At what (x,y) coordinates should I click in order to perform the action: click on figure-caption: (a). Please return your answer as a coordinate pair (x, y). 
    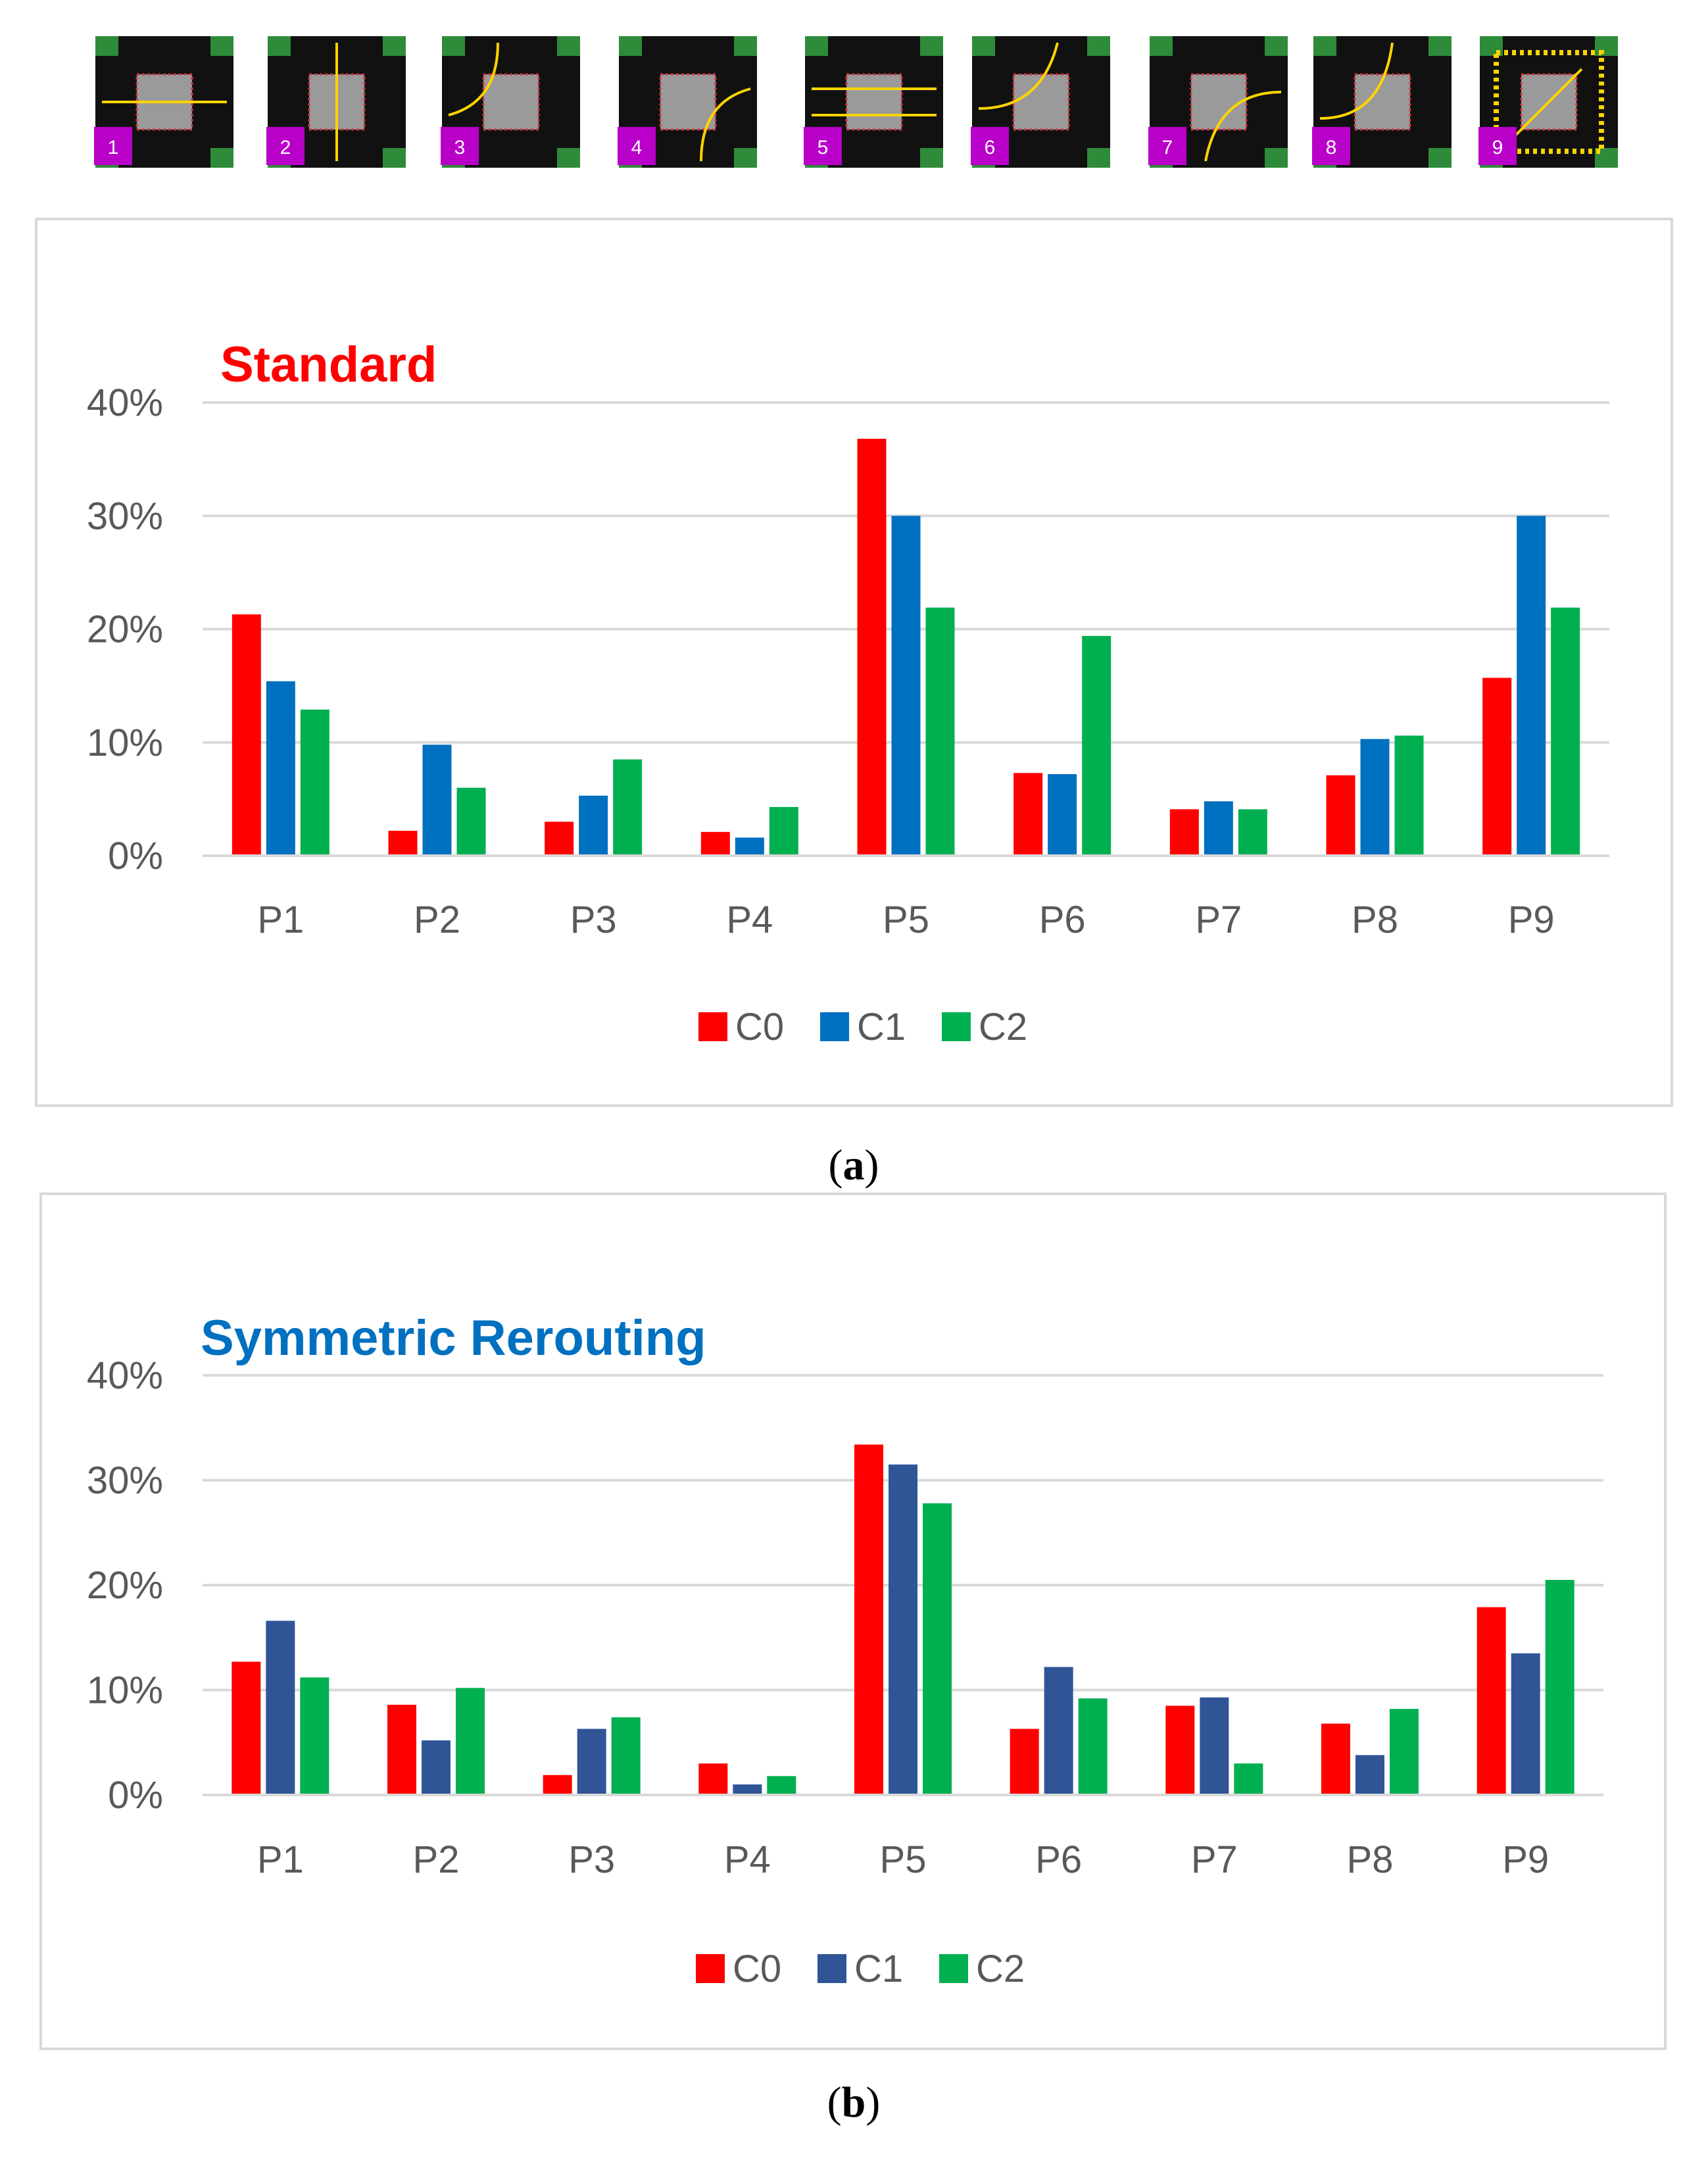
    Looking at the image, I should click on (854, 1165).